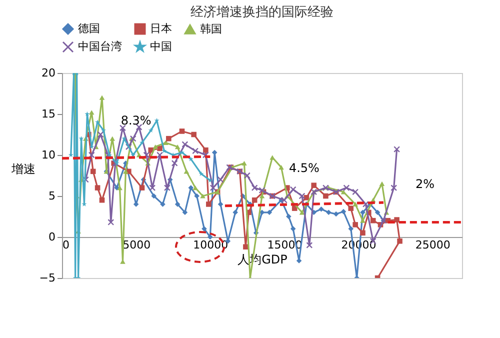  Describe the element at coordinates (161, 28) in the screenshot. I see `legend-label: 日本` at that location.